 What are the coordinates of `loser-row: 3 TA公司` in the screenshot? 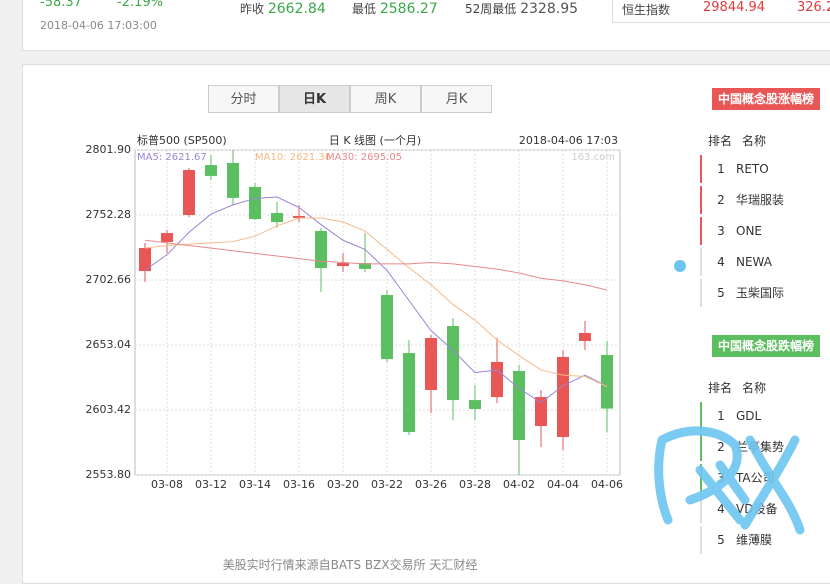 It's located at (765, 478).